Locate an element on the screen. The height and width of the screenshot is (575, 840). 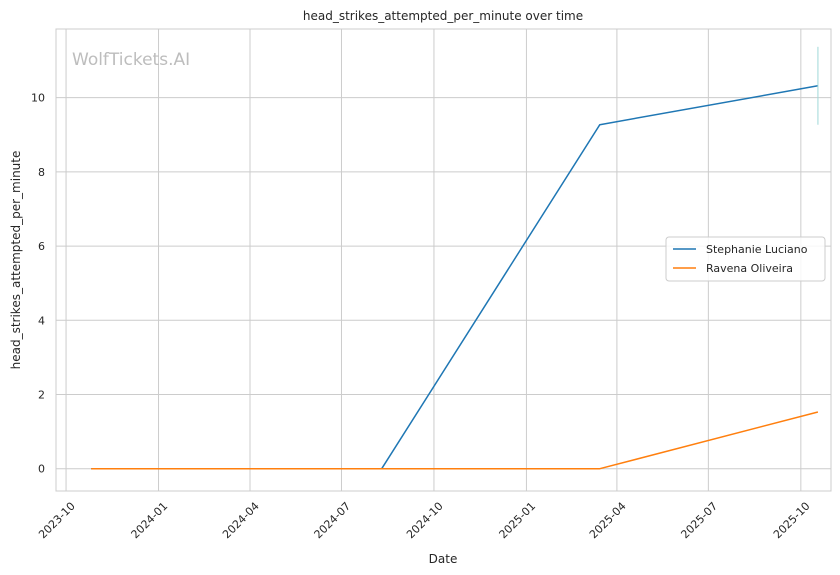
y-tick-label: 0 is located at coordinates (41, 469).